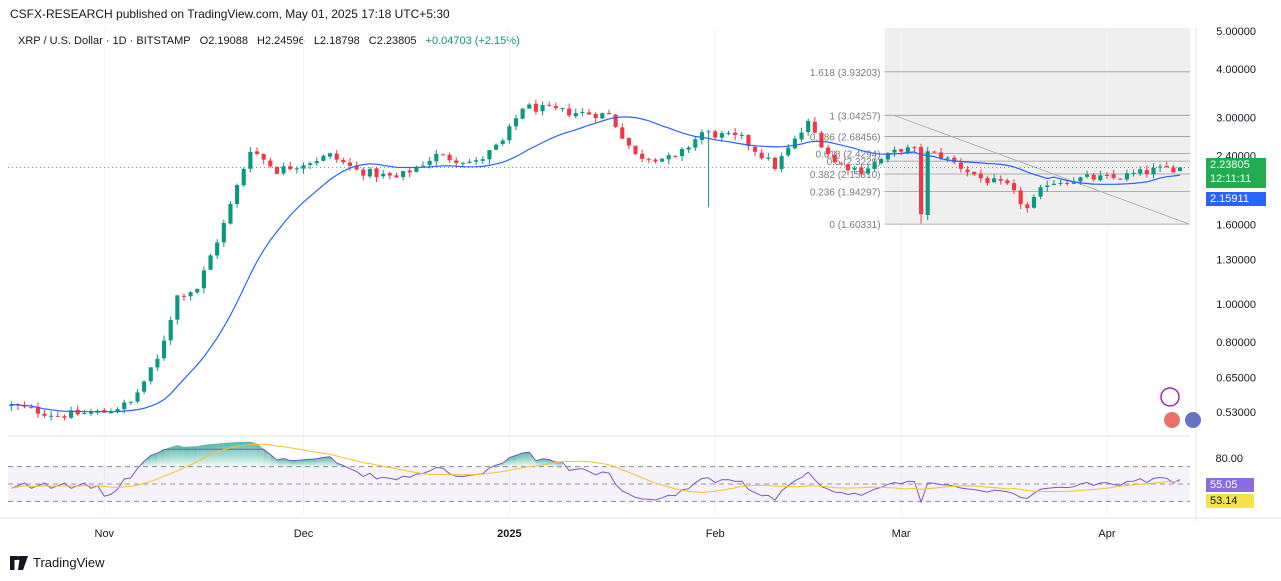  What do you see at coordinates (1236, 225) in the screenshot?
I see `price-tick-label: 1.60000` at bounding box center [1236, 225].